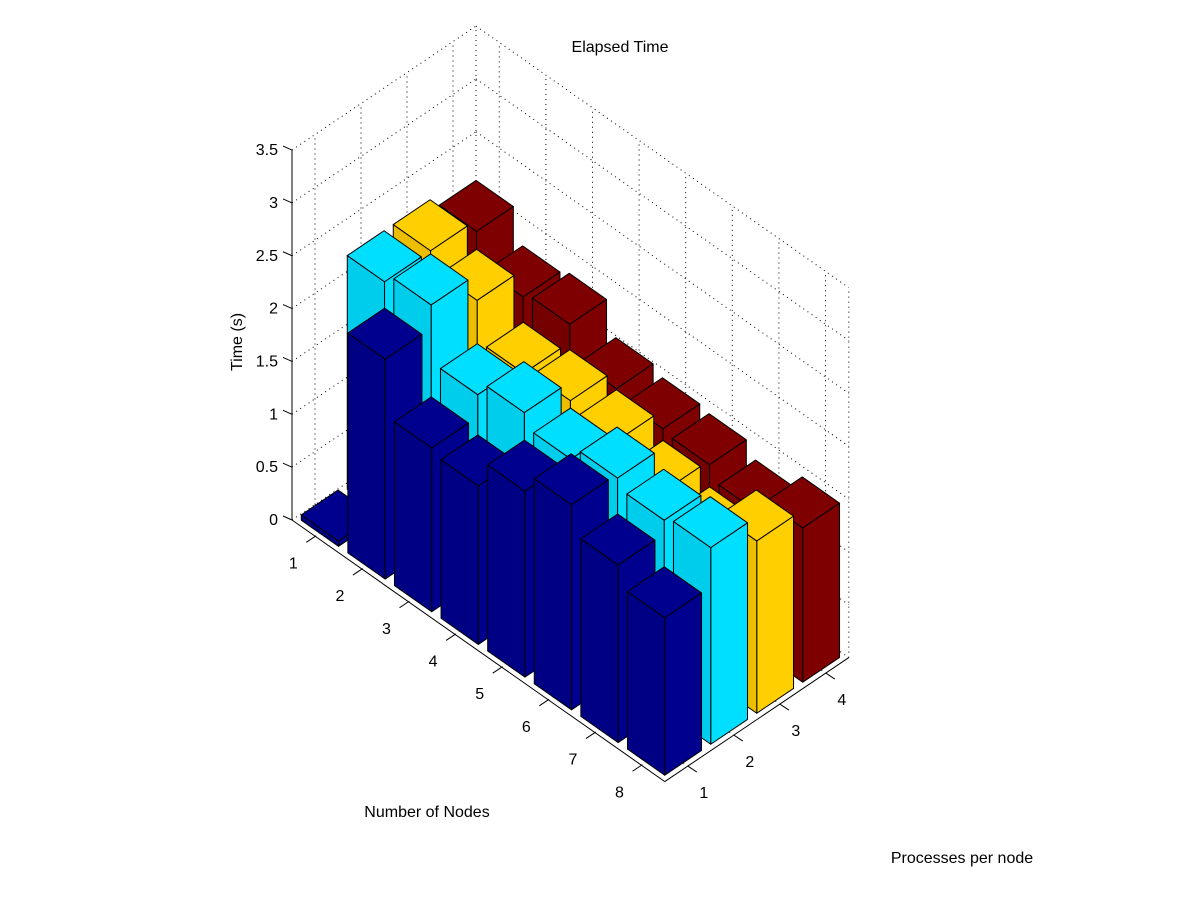 The height and width of the screenshot is (900, 1200). I want to click on node-tick-label: 1, so click(293, 563).